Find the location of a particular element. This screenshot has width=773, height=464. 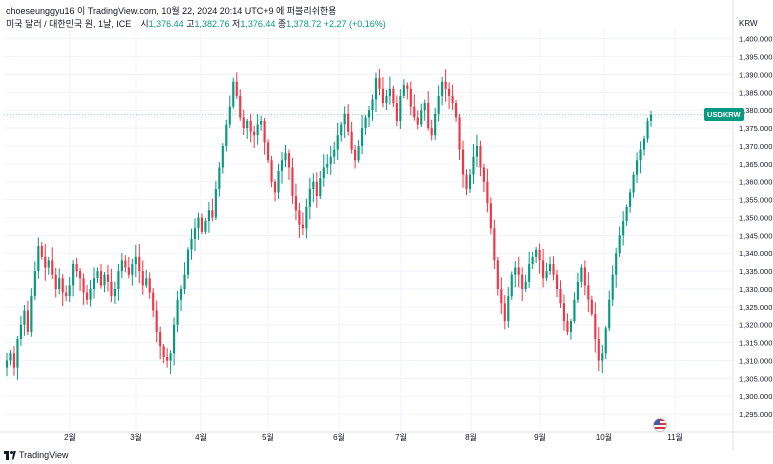

x-tick-label: 6월 is located at coordinates (339, 437).